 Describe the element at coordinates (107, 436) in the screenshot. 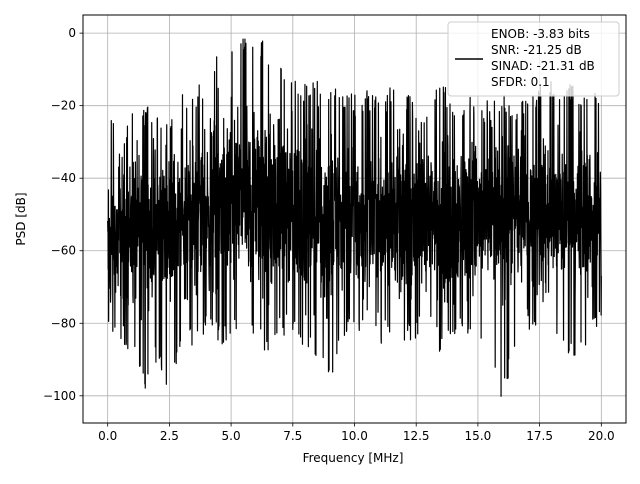

I see `x-tick-label: 0.0` at that location.